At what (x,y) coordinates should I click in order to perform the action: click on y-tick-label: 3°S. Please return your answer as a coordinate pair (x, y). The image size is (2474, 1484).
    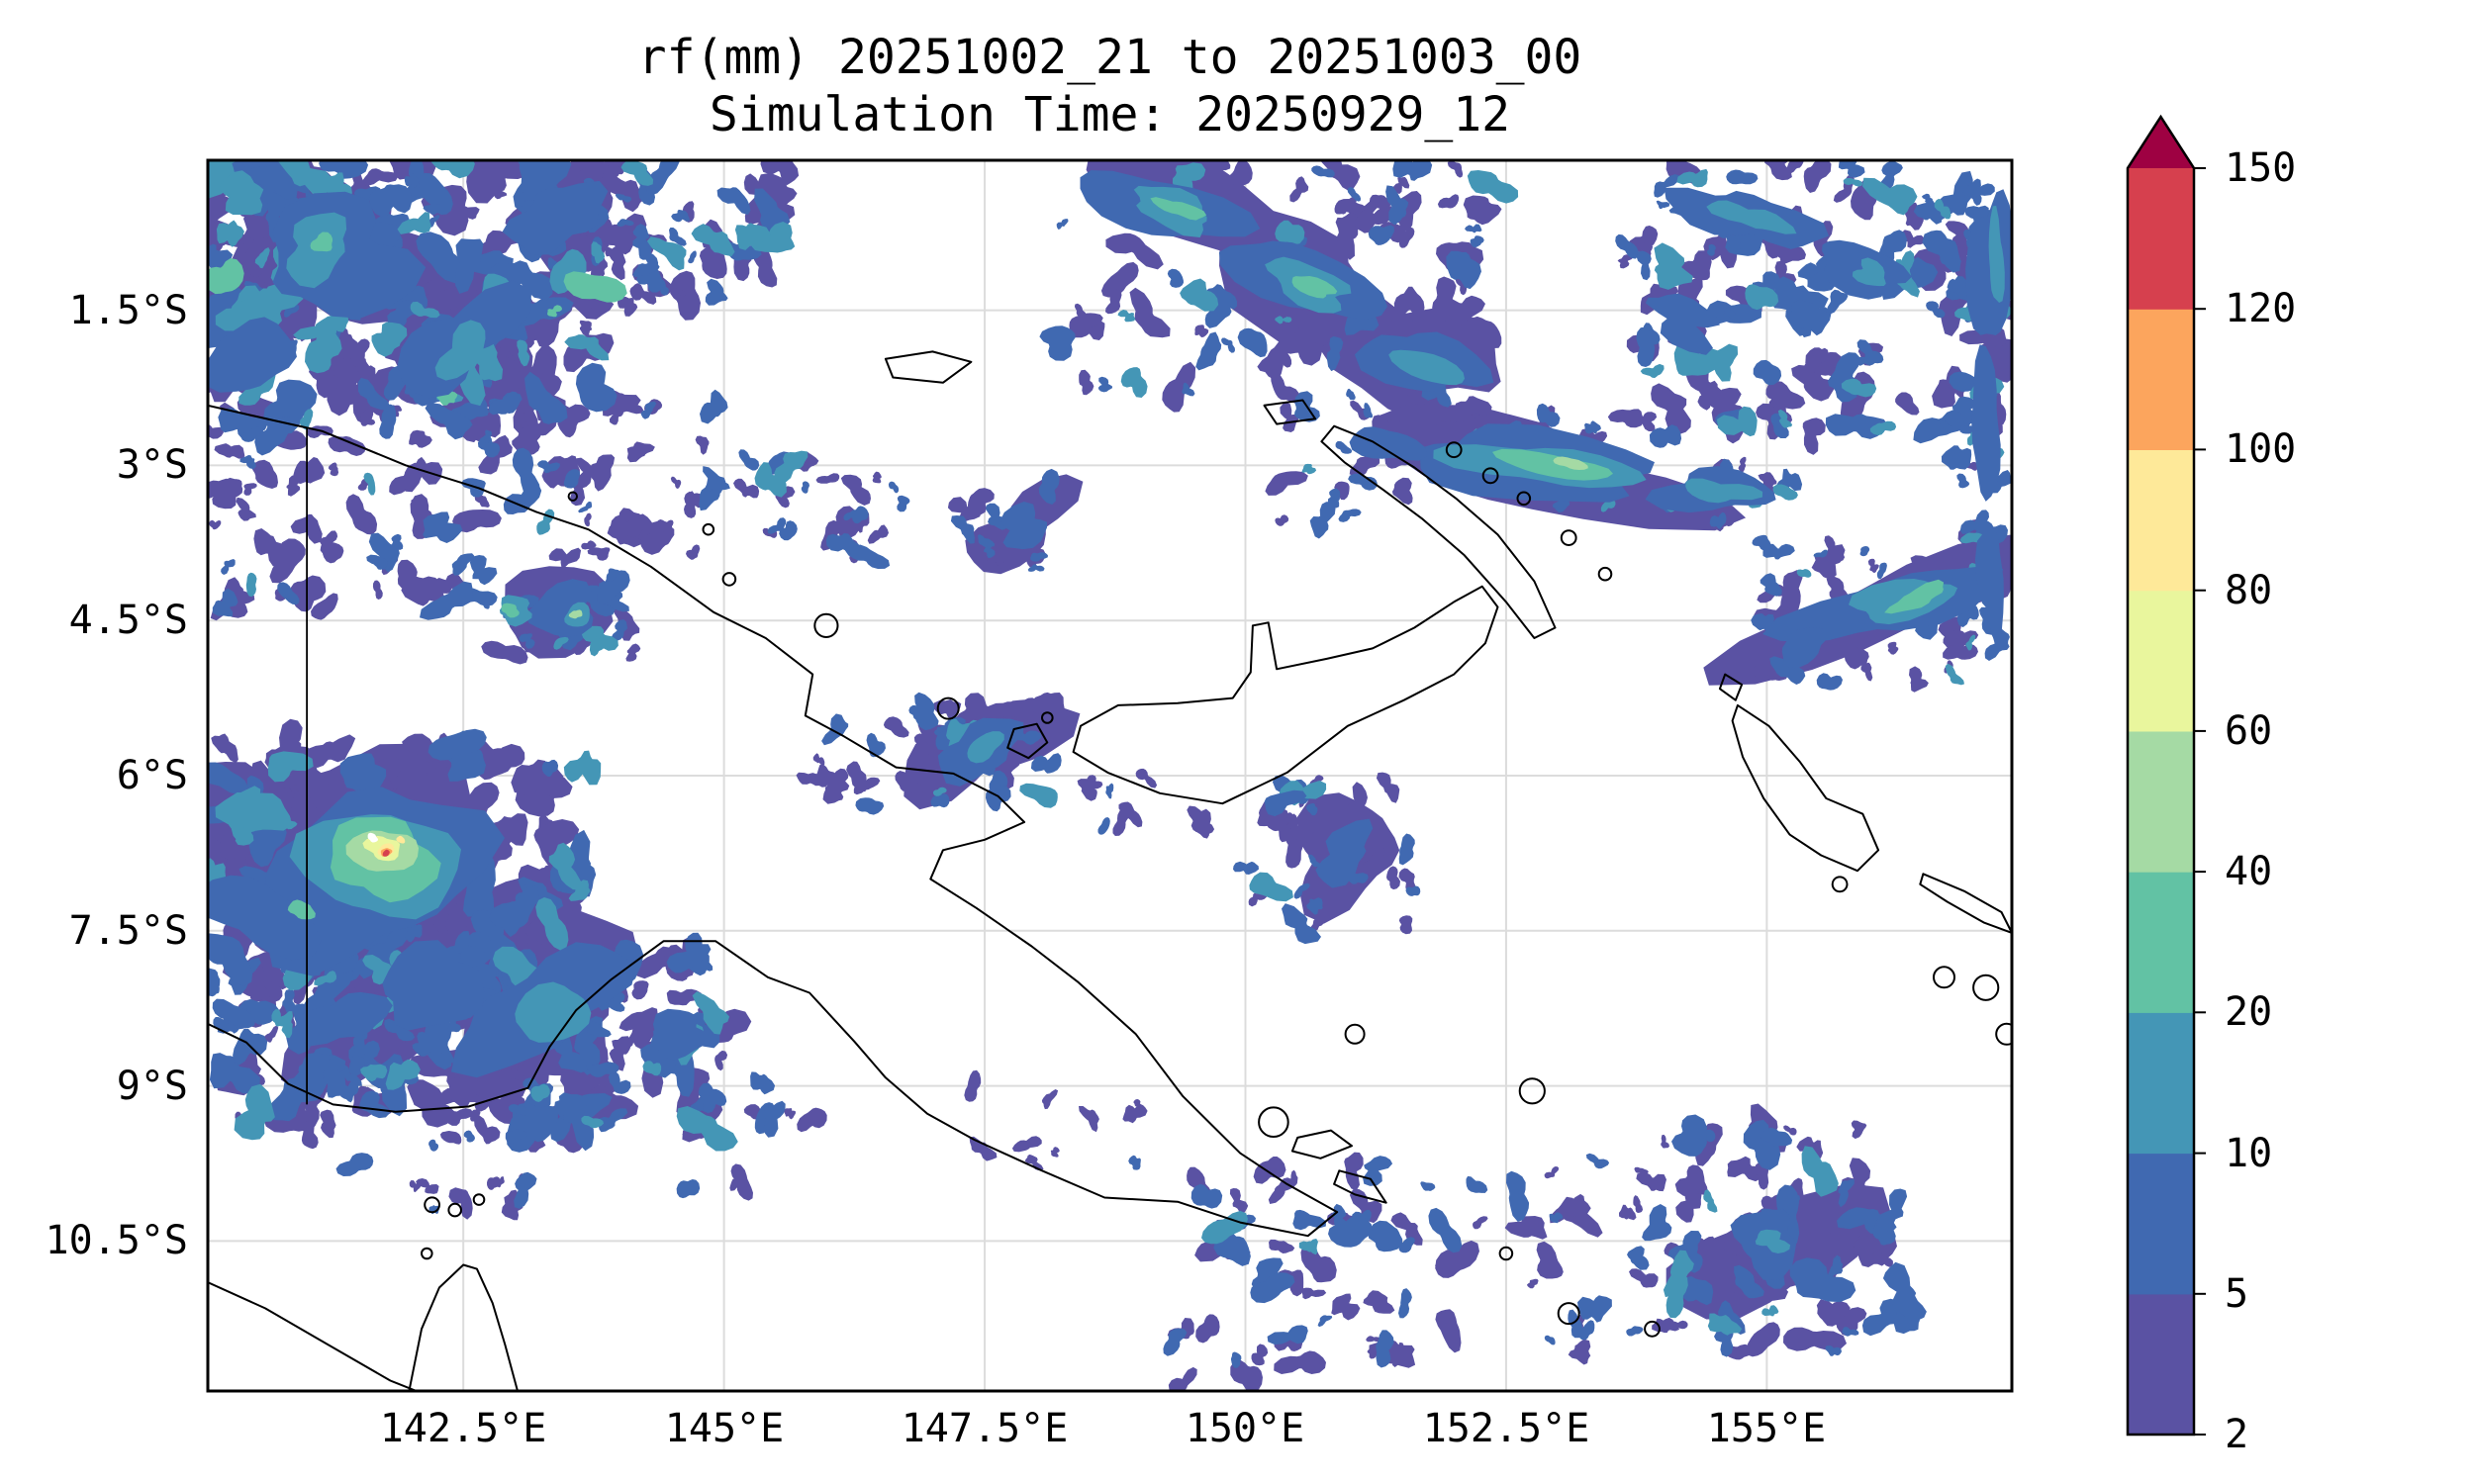
    Looking at the image, I should click on (152, 465).